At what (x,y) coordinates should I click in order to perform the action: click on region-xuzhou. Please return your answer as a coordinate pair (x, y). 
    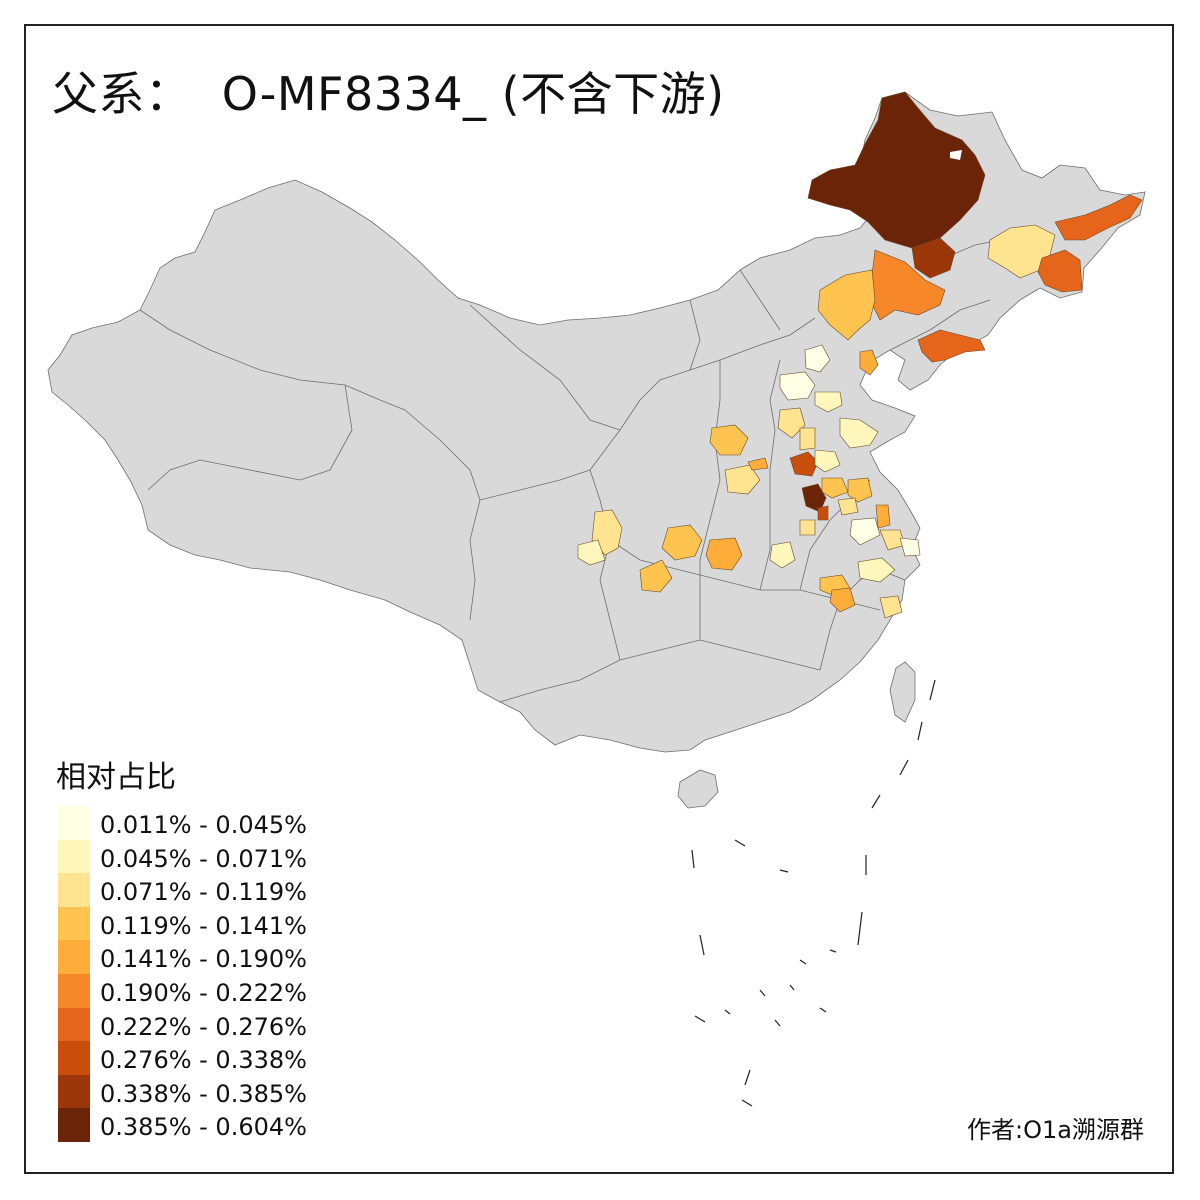
    Looking at the image, I should click on (848, 506).